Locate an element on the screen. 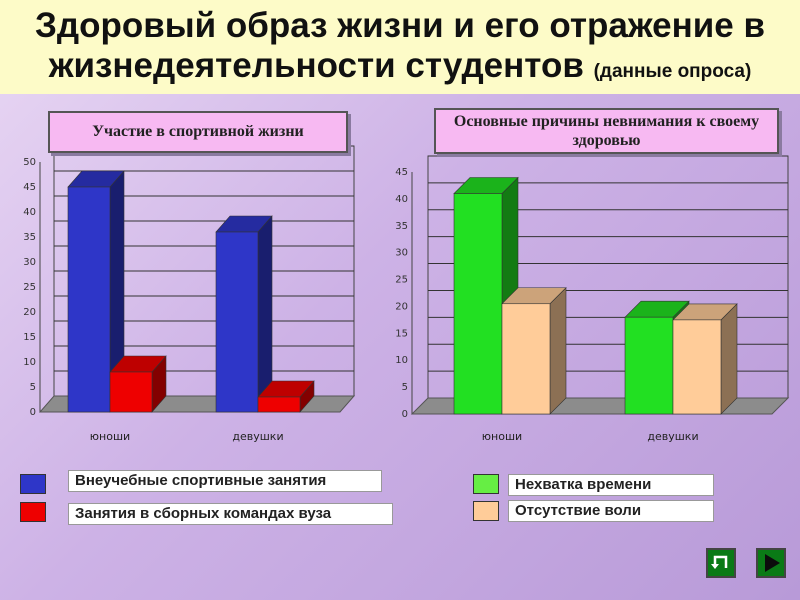 Image resolution: width=800 pixels, height=600 pixels. chart2-ytick-4: 20 is located at coordinates (401, 306).